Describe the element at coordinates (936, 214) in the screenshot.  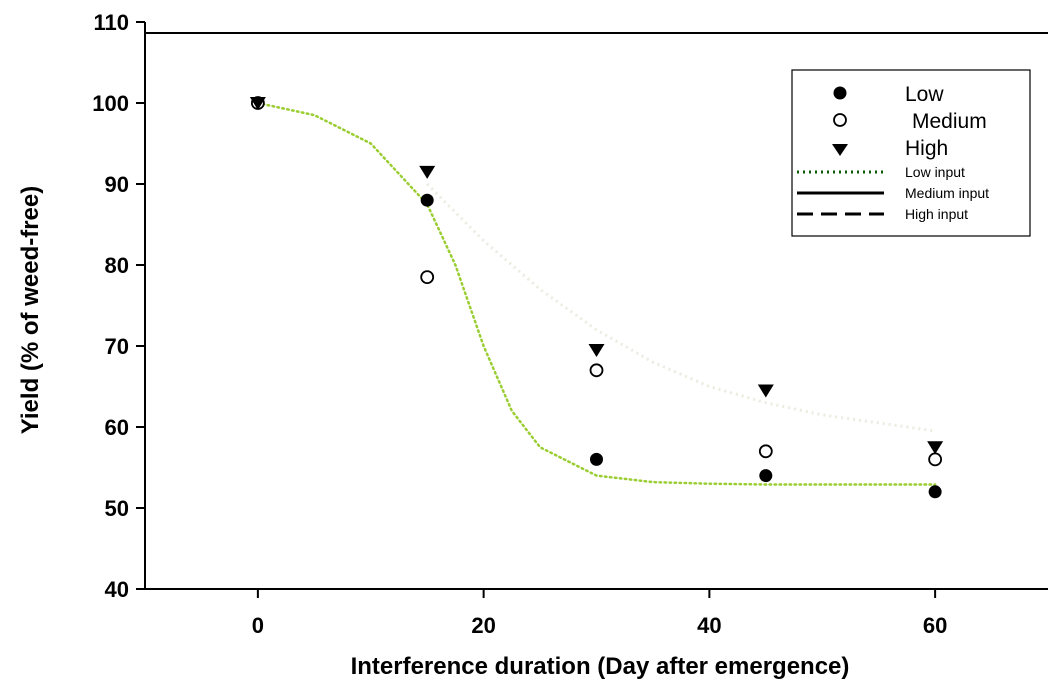
I see `legend-high-input-label: High input` at that location.